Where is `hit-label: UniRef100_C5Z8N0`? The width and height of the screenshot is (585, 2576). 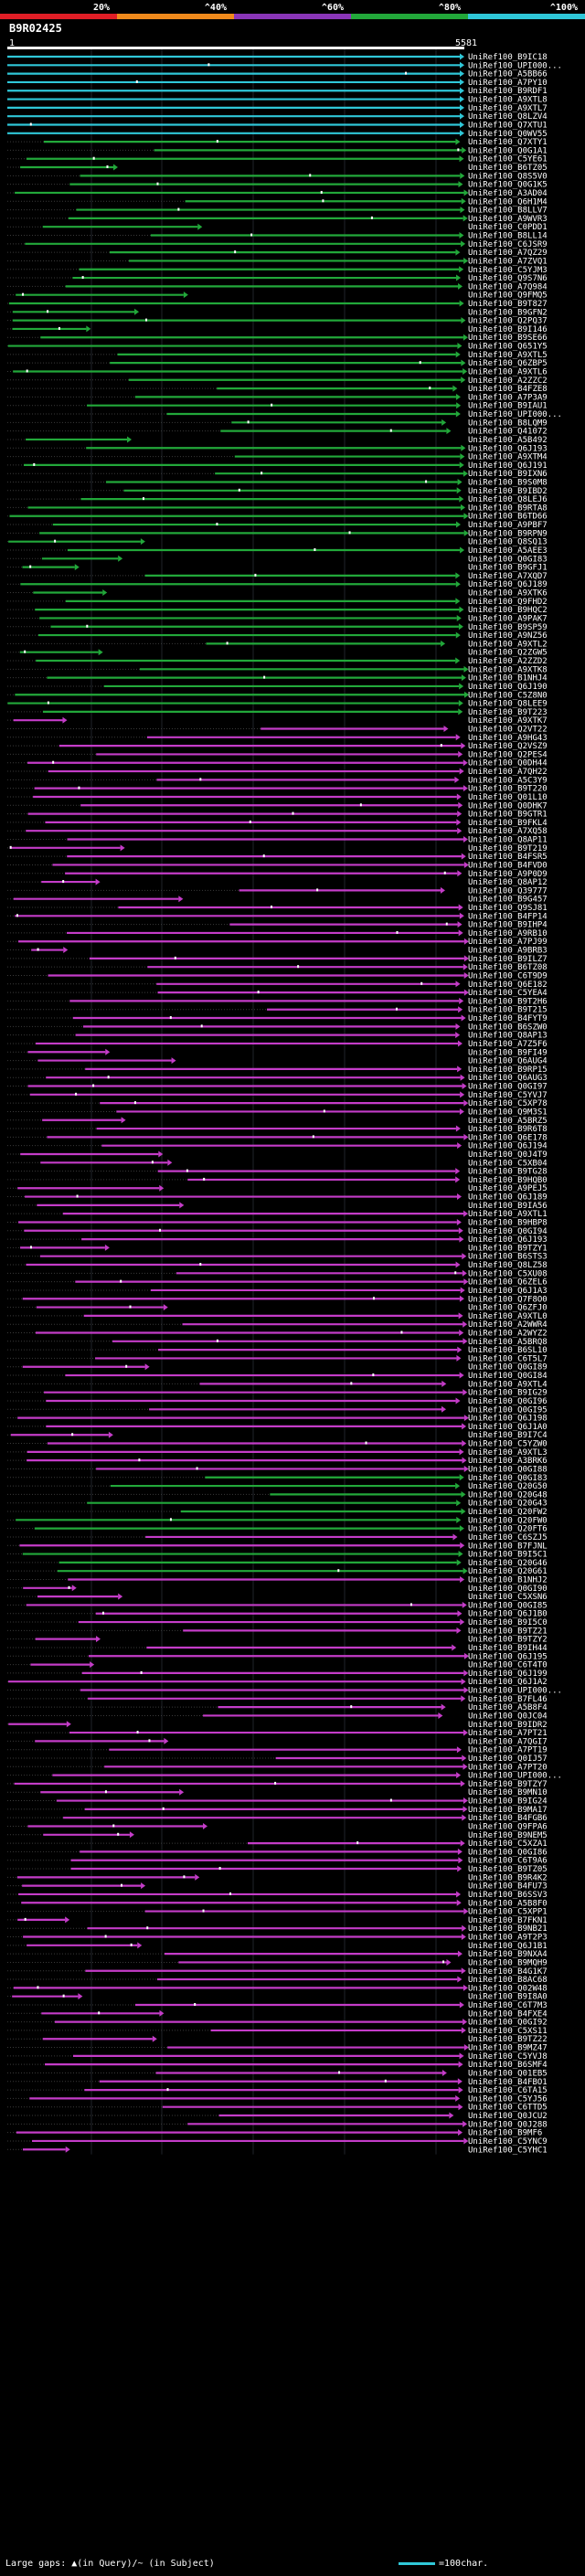
hit-label: UniRef100_C5Z8N0 is located at coordinates (508, 695).